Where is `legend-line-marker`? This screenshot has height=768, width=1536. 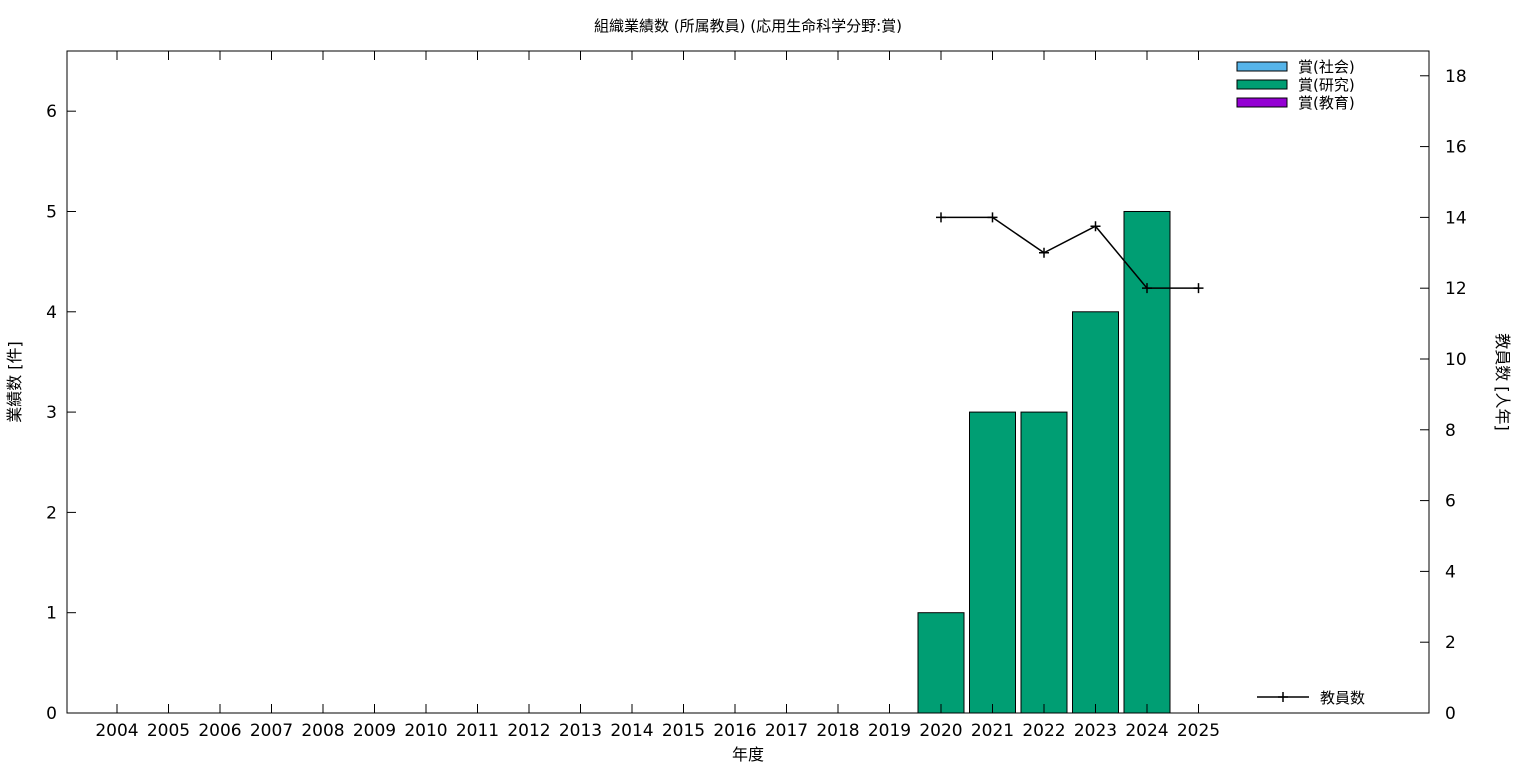 legend-line-marker is located at coordinates (1283, 697).